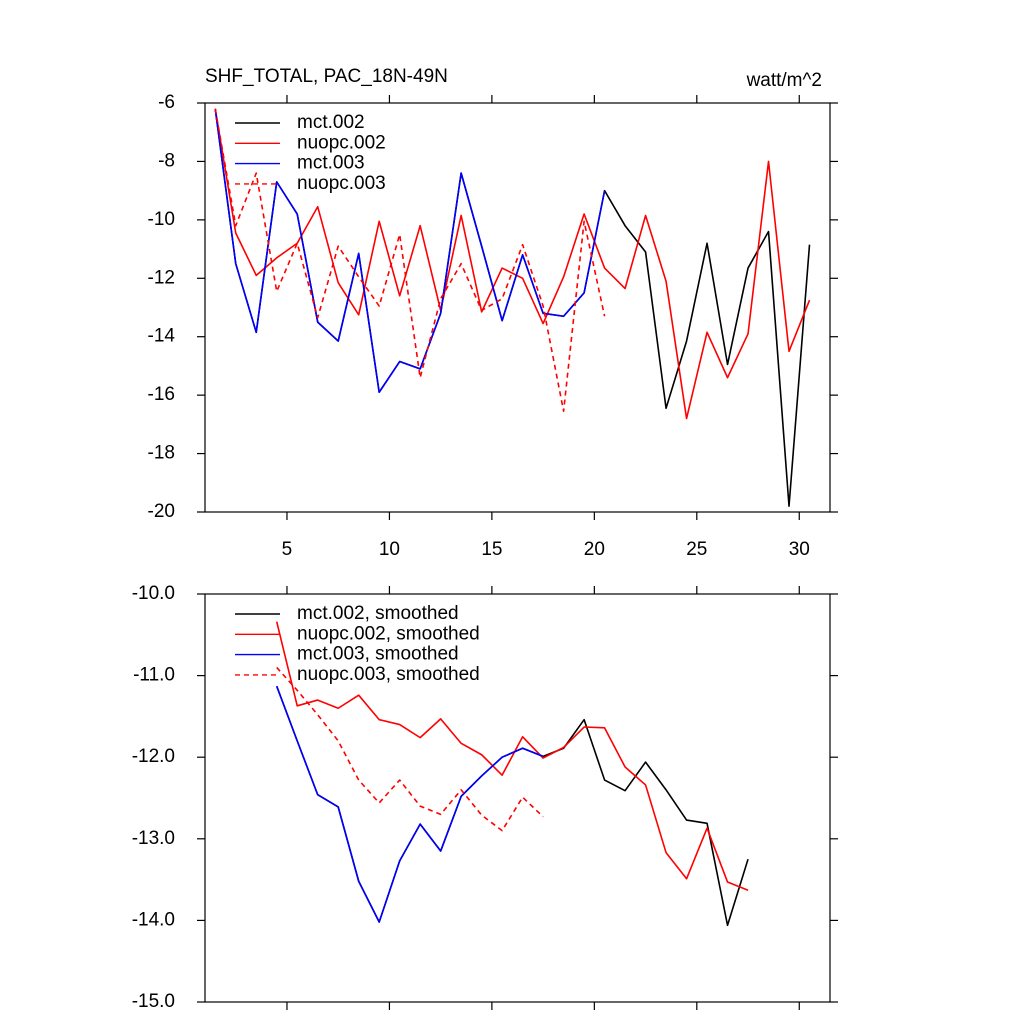  Describe the element at coordinates (491, 549) in the screenshot. I see `x-tick-label: 15` at that location.